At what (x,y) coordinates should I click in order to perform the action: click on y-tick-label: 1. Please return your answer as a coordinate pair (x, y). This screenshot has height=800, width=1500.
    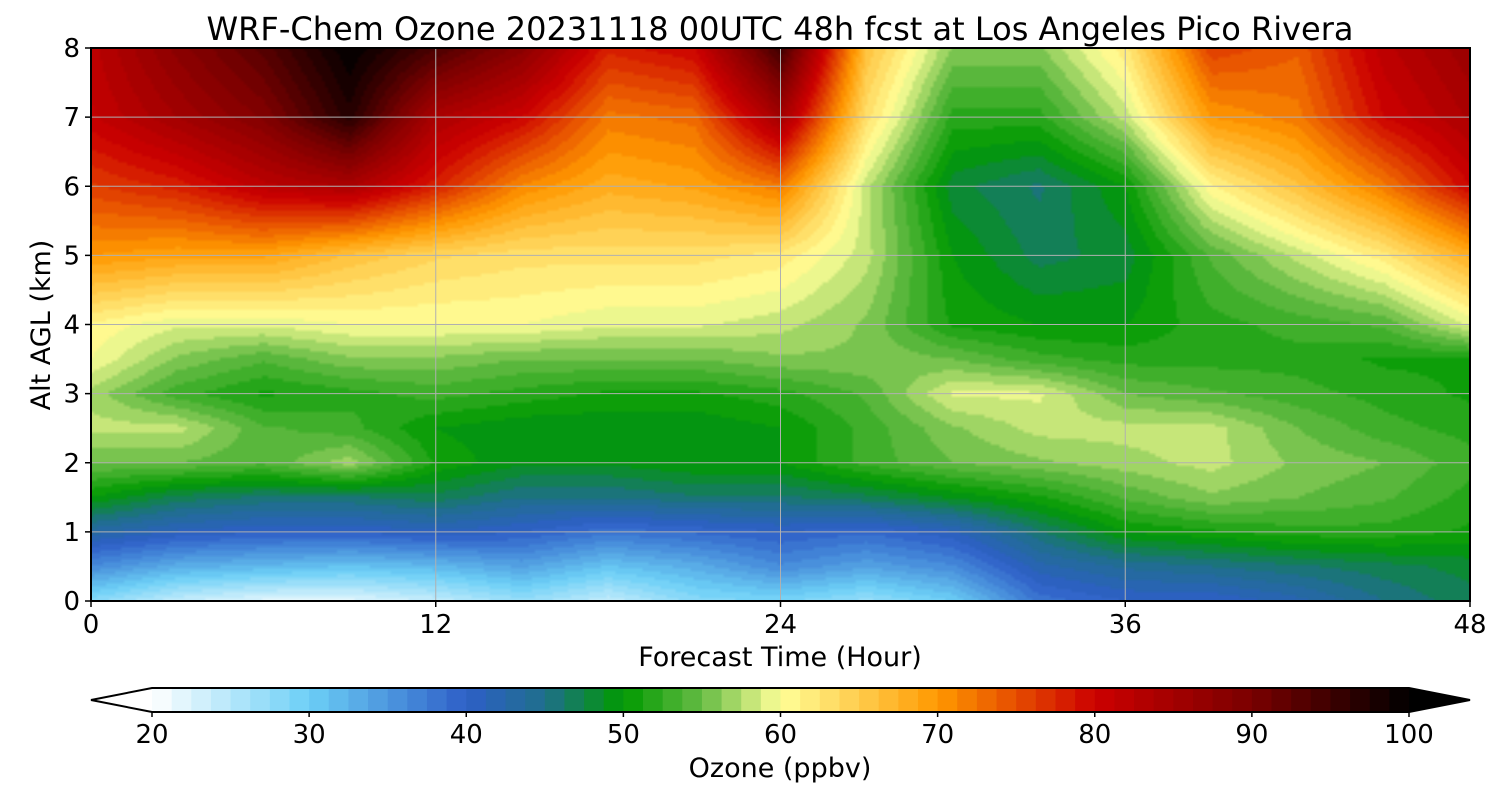
    Looking at the image, I should click on (71, 533).